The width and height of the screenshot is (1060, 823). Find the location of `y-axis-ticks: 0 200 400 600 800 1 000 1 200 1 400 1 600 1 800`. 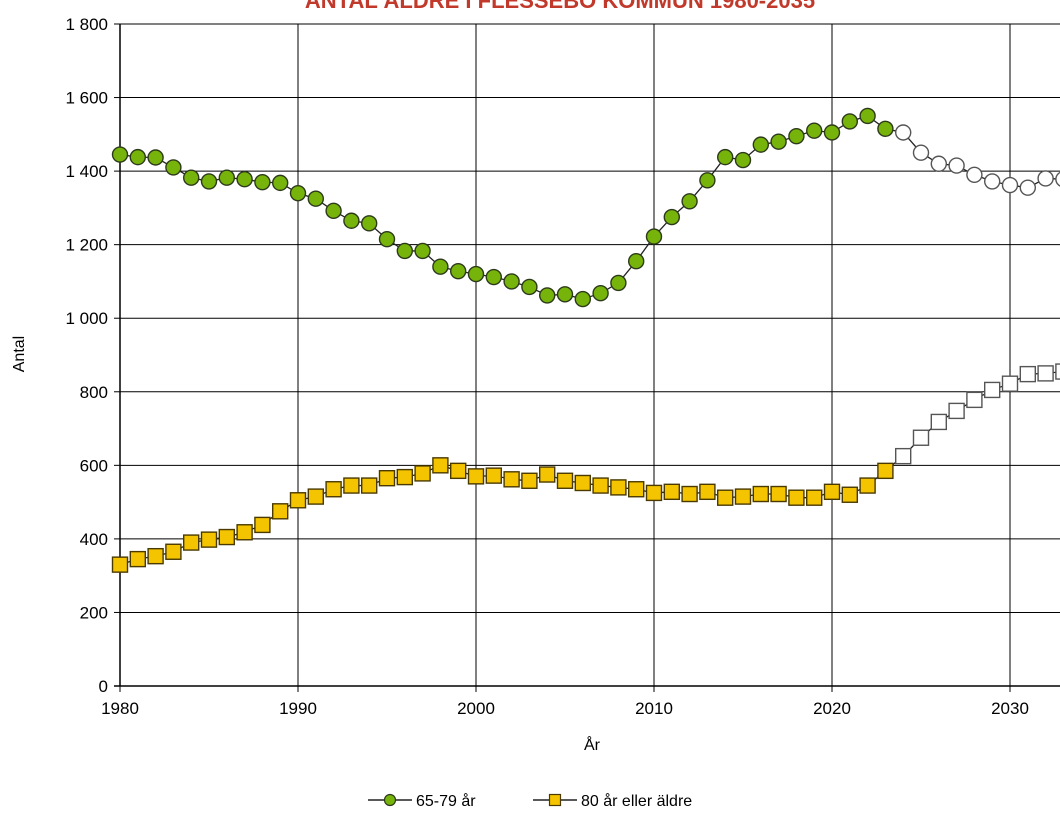

y-axis-ticks: 0 200 400 600 800 1 000 1 200 1 400 1 600 1 800 is located at coordinates (86, 355).